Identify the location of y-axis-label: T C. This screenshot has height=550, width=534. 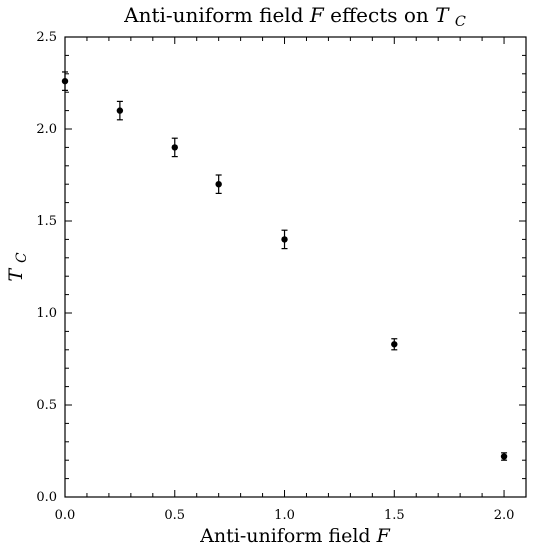
(17, 267).